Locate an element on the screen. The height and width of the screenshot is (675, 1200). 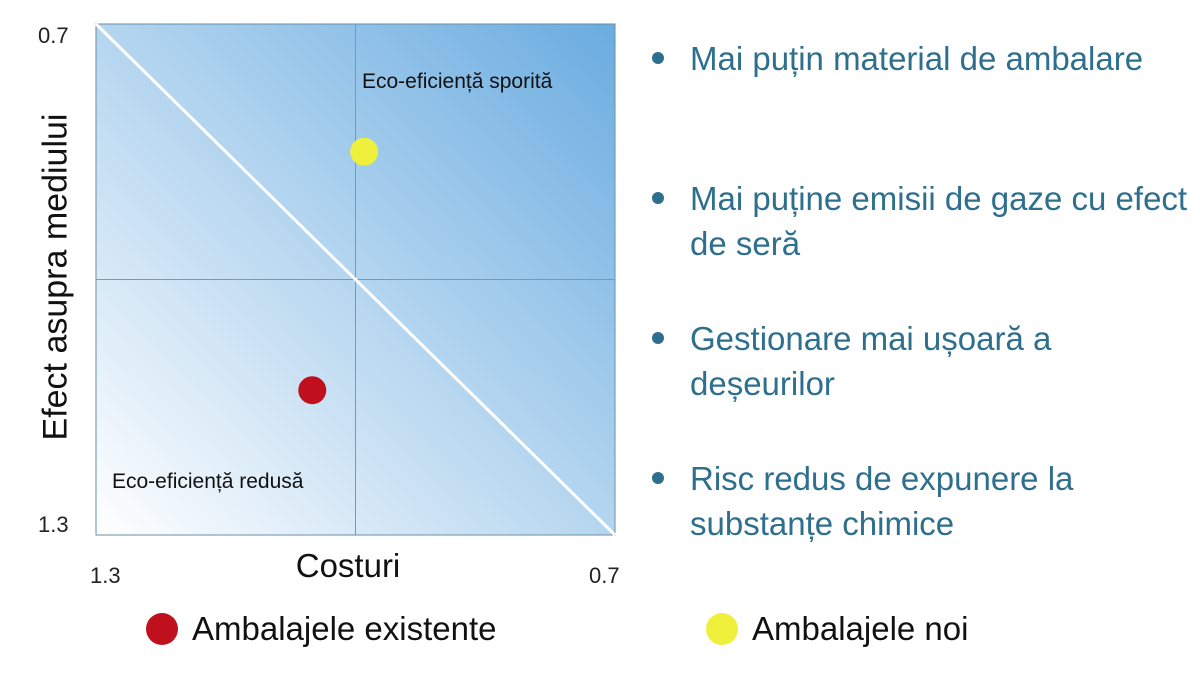
legend-item-existing: Ambalajele existente is located at coordinates (321, 629).